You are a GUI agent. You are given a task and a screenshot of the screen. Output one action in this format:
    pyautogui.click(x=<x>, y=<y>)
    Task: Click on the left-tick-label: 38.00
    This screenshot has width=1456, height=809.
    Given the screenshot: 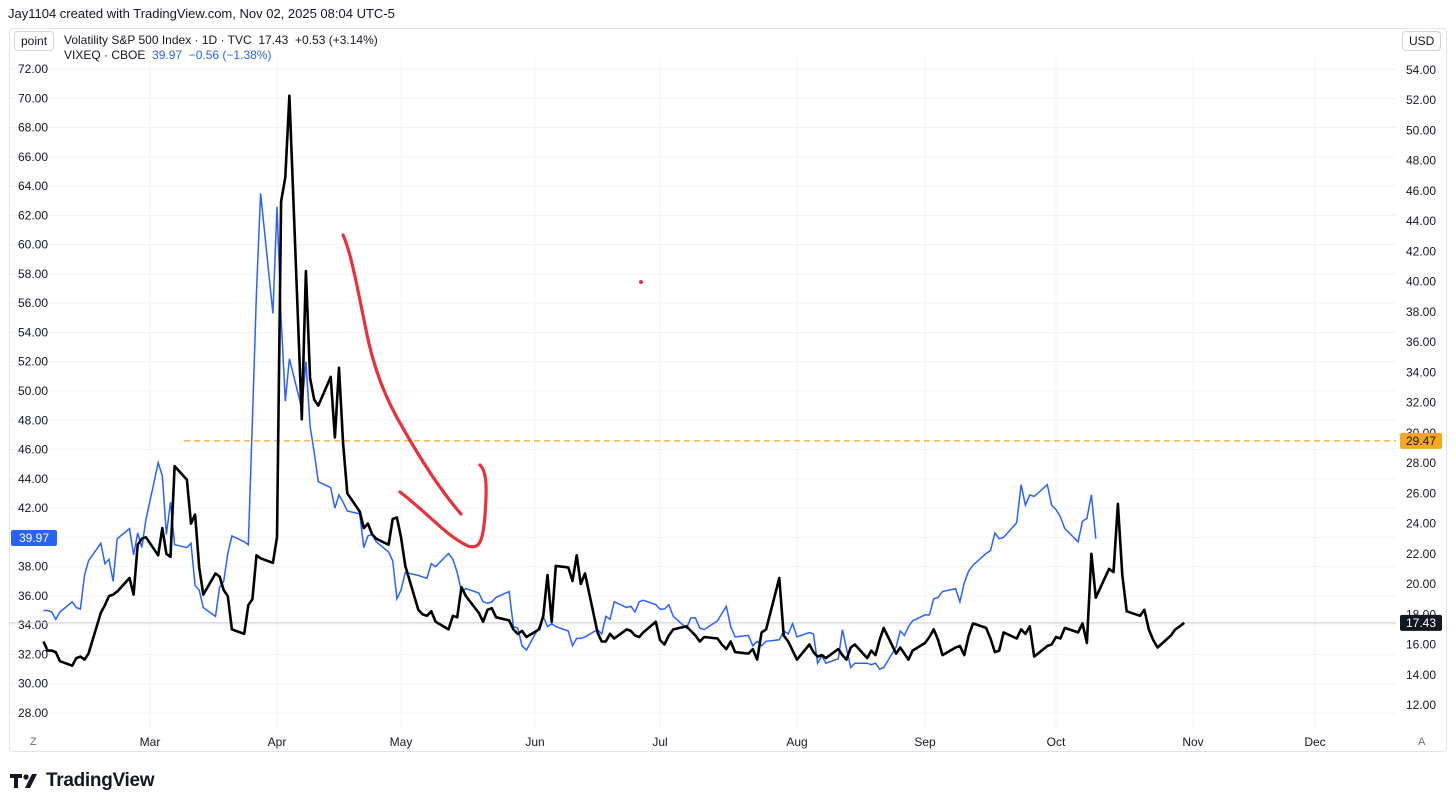 What is the action you would take?
    pyautogui.click(x=33, y=567)
    